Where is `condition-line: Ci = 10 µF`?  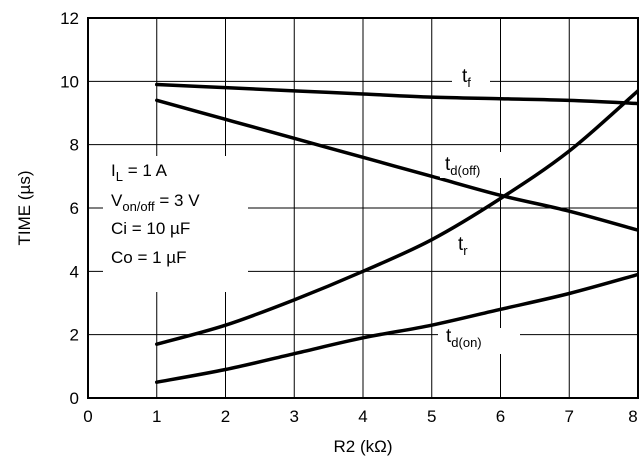
condition-line: Ci = 10 µF is located at coordinates (150, 228).